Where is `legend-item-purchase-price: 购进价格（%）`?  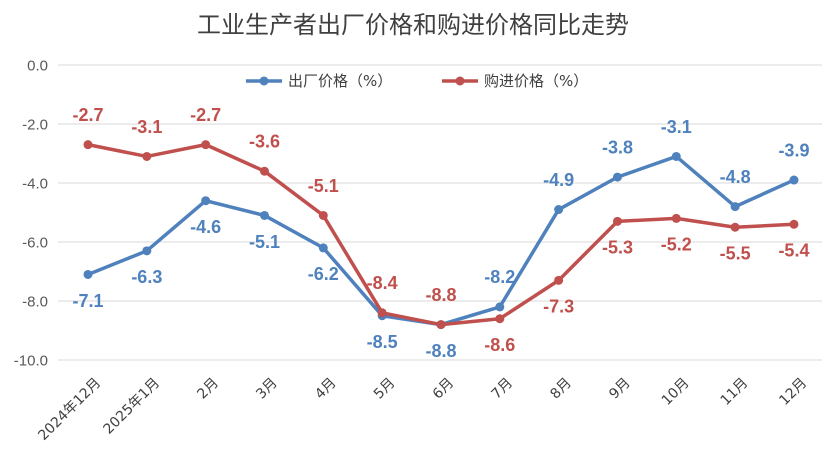
legend-item-purchase-price: 购进价格（%） is located at coordinates (515, 81).